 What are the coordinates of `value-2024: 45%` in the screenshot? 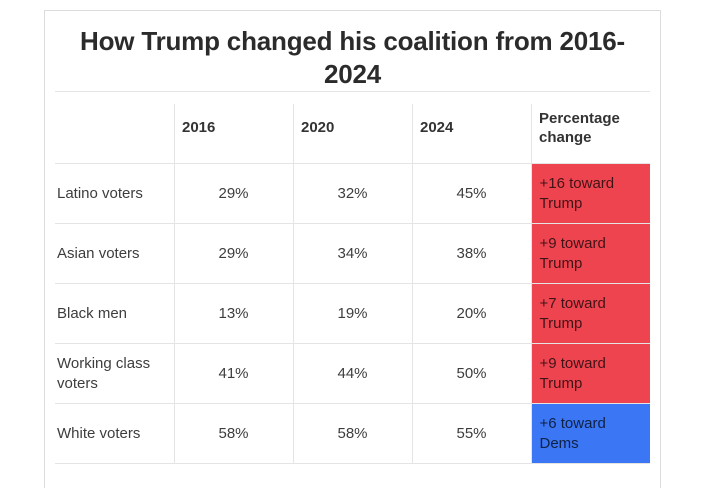 It's located at (471, 193).